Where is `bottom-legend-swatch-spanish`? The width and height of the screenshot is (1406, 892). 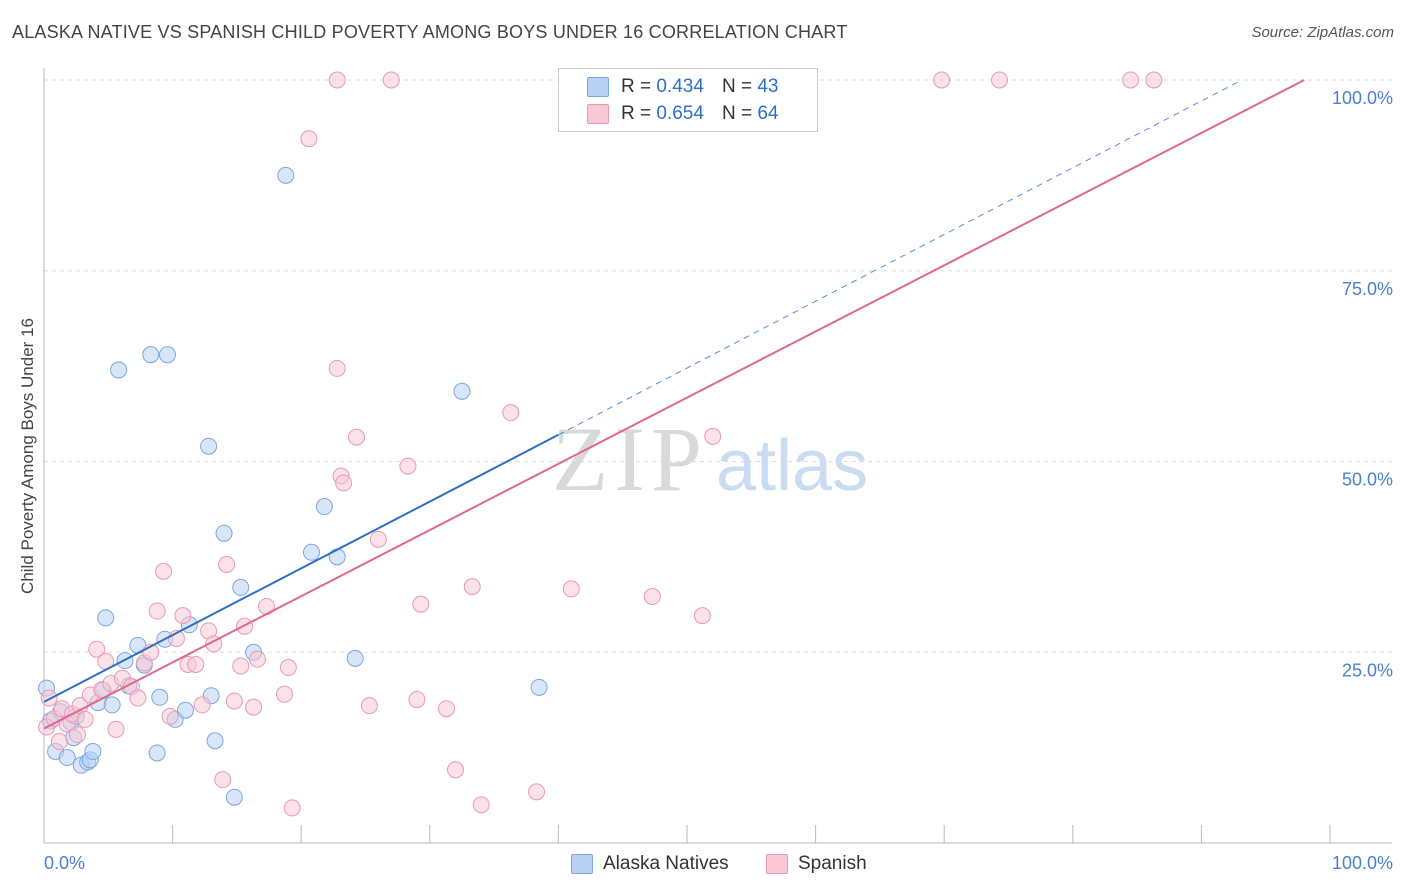
bottom-legend-swatch-spanish is located at coordinates (777, 864).